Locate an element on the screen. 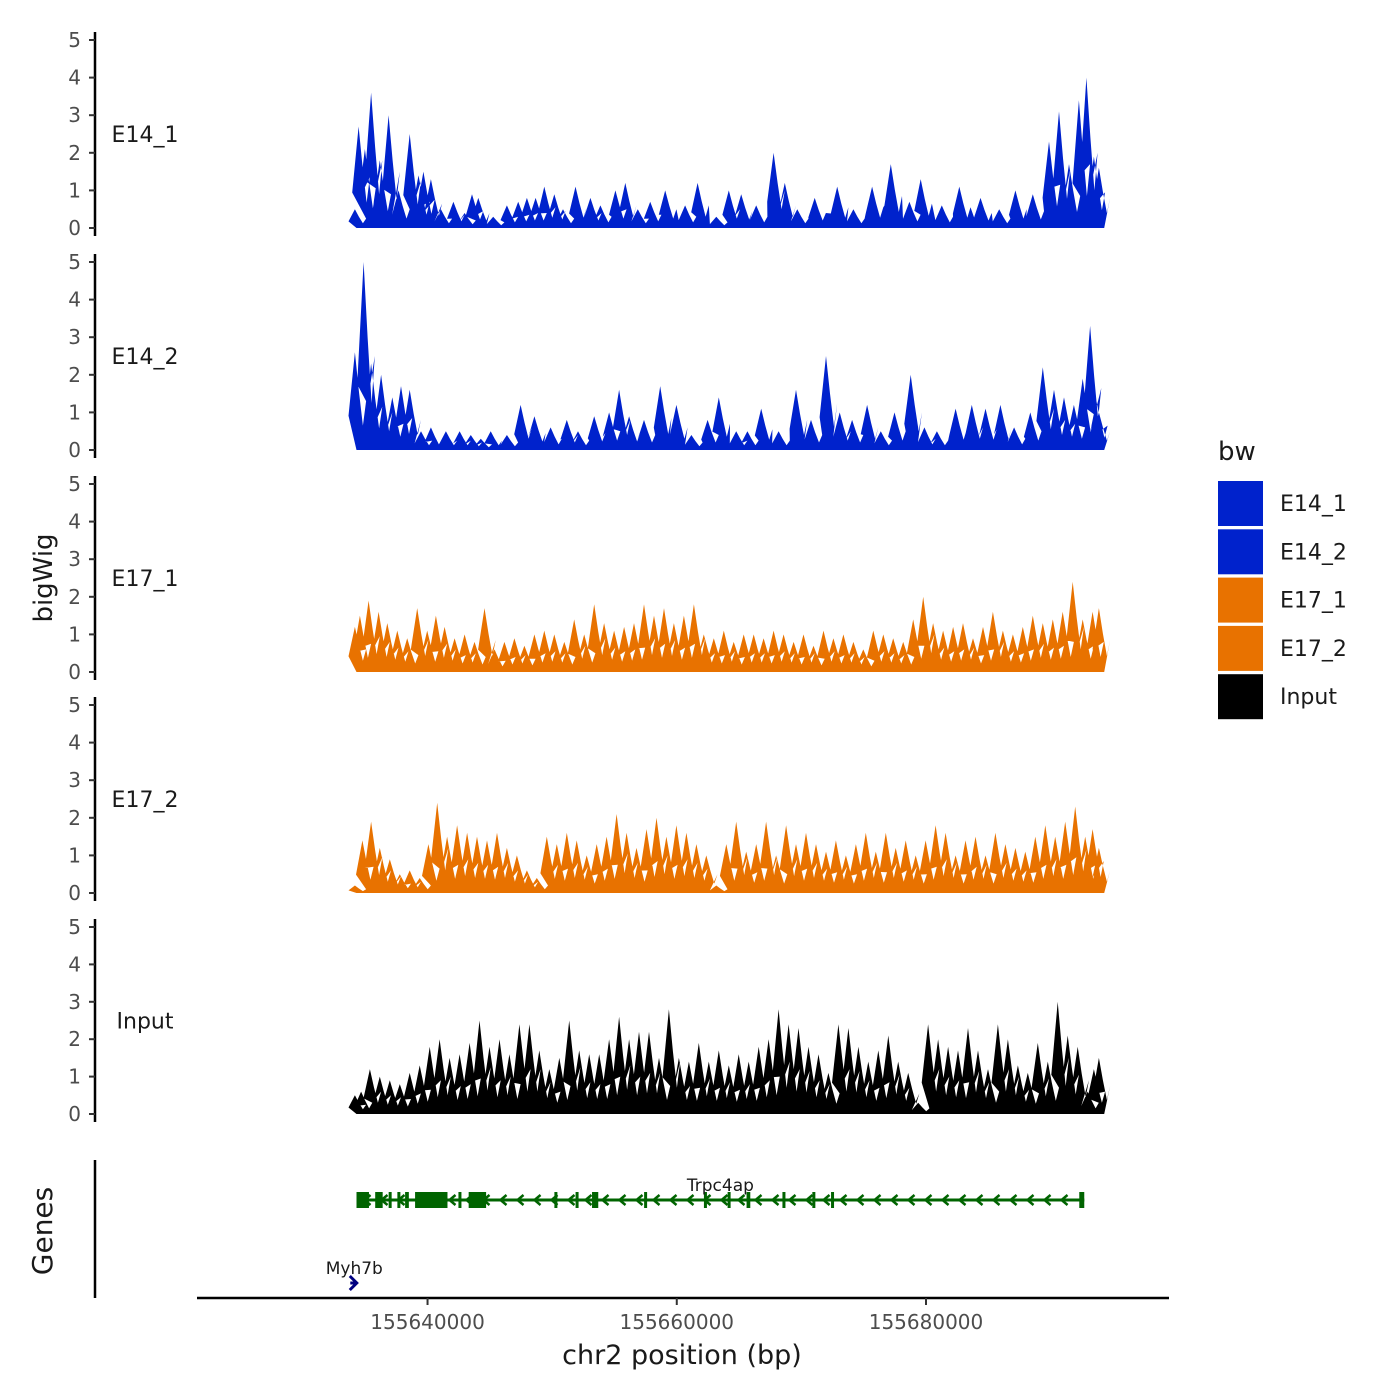 This screenshot has height=1400, width=1400. x-axis: 155640000 155660000 155680000 is located at coordinates (683, 1315).